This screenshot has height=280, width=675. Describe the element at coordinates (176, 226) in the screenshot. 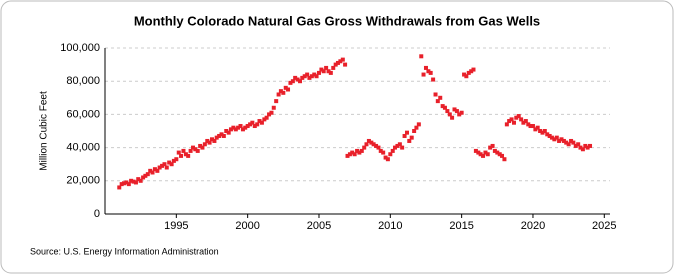

I see `x-tick-label: 1995` at that location.